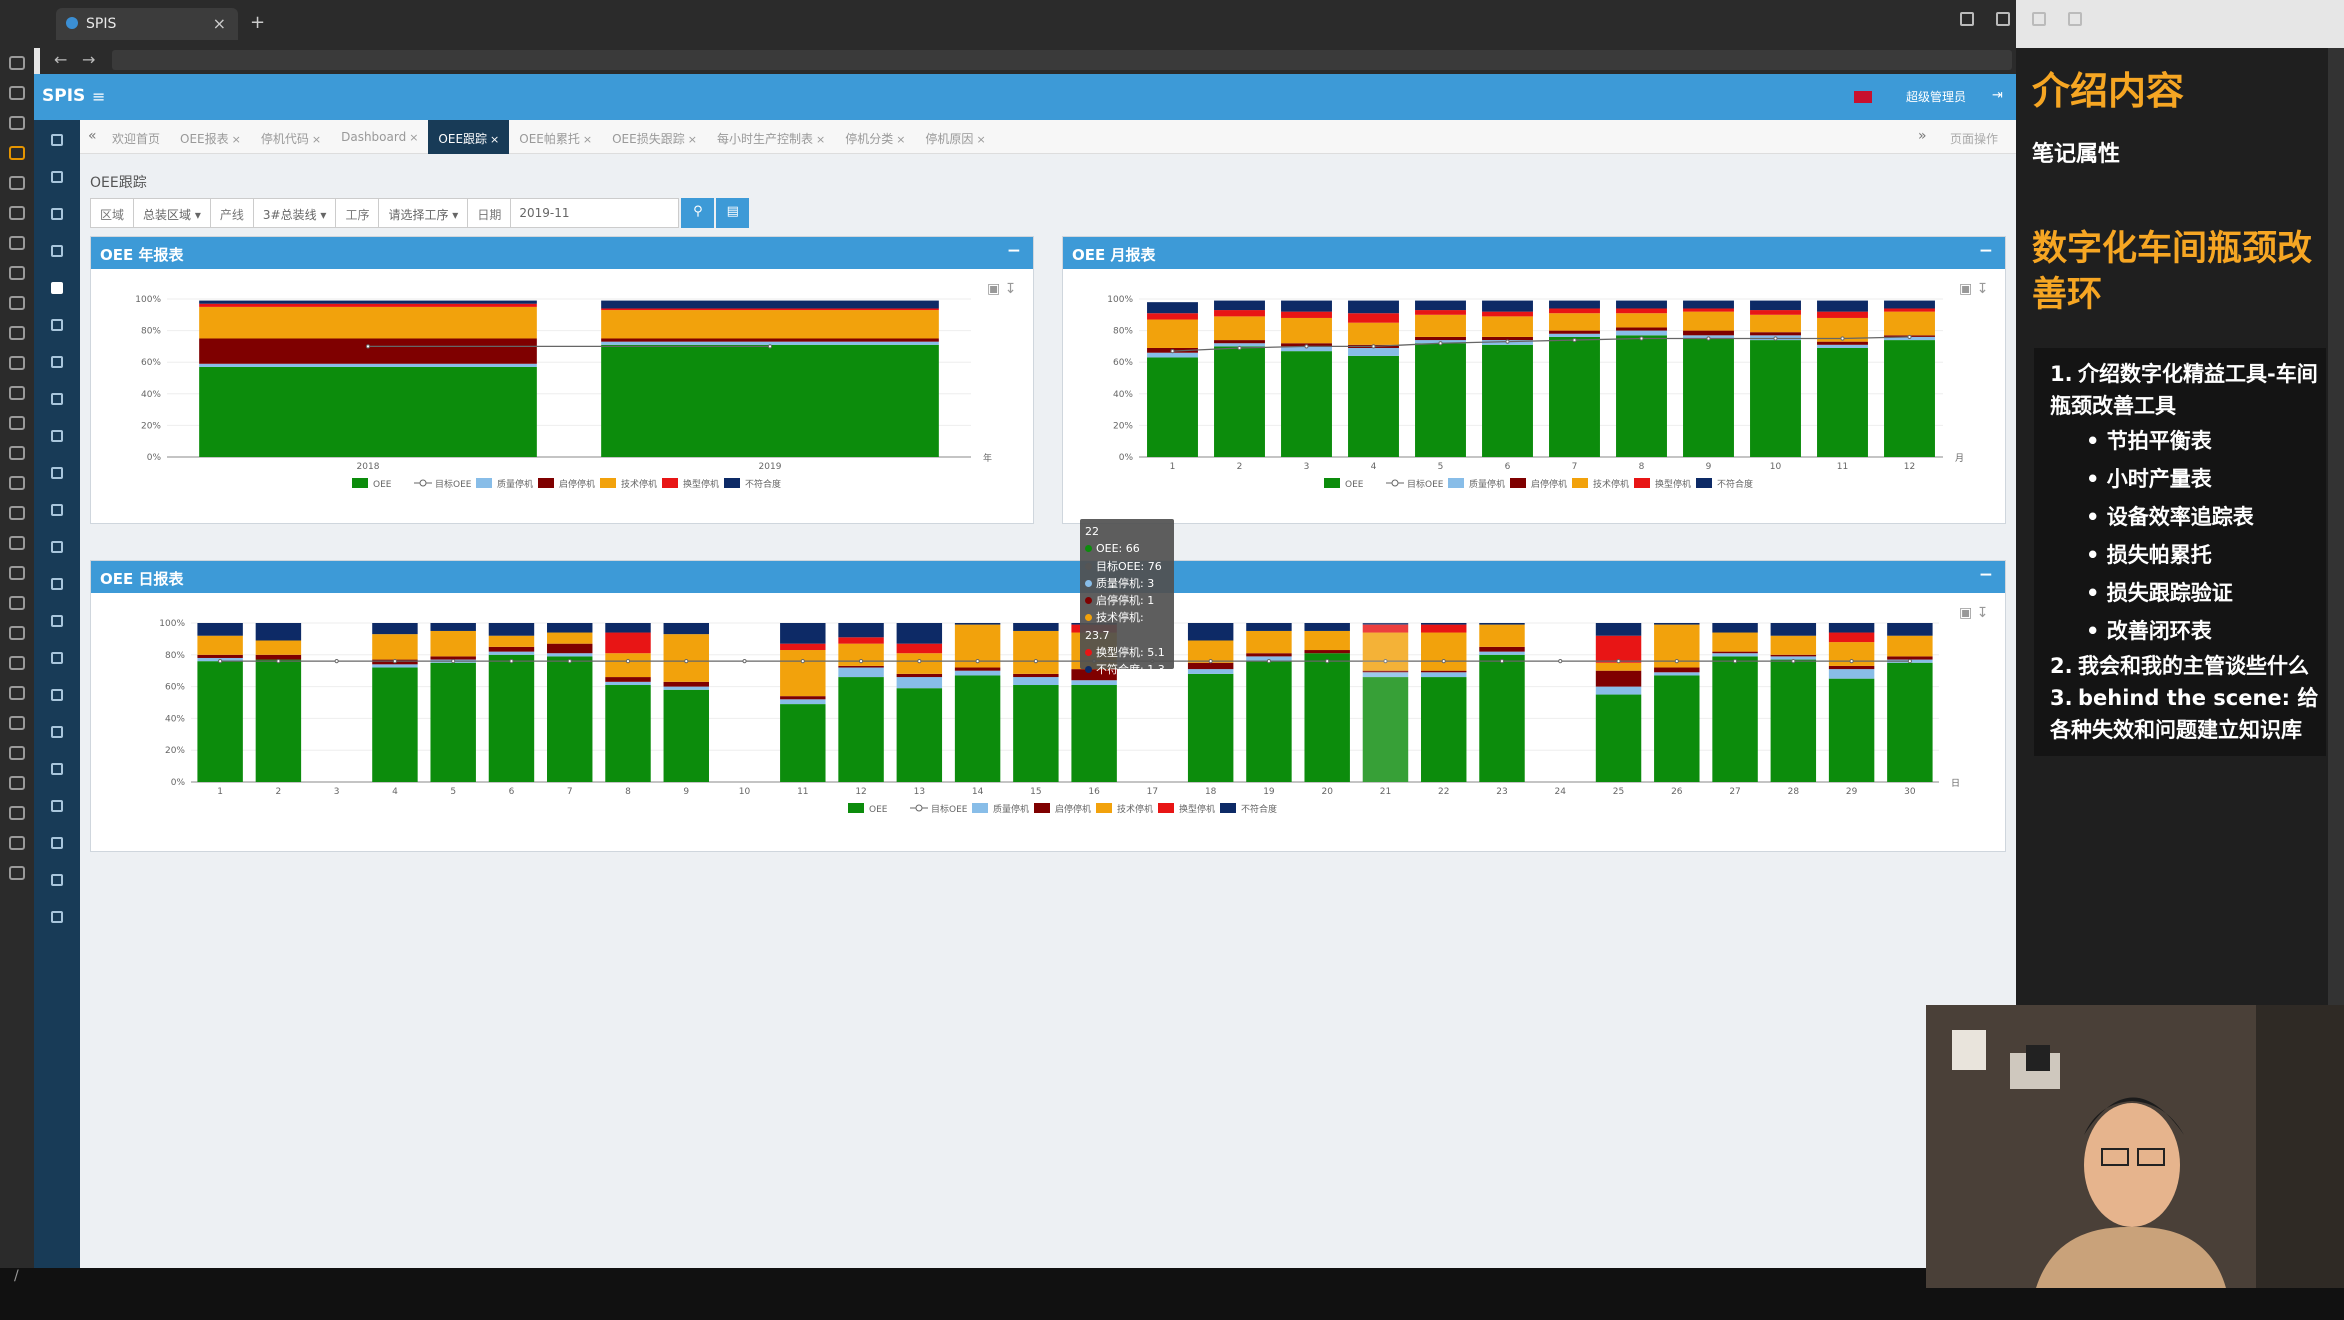 This screenshot has height=1320, width=2344. What do you see at coordinates (147, 24) in the screenshot?
I see `browser-tab: SPIS ×` at bounding box center [147, 24].